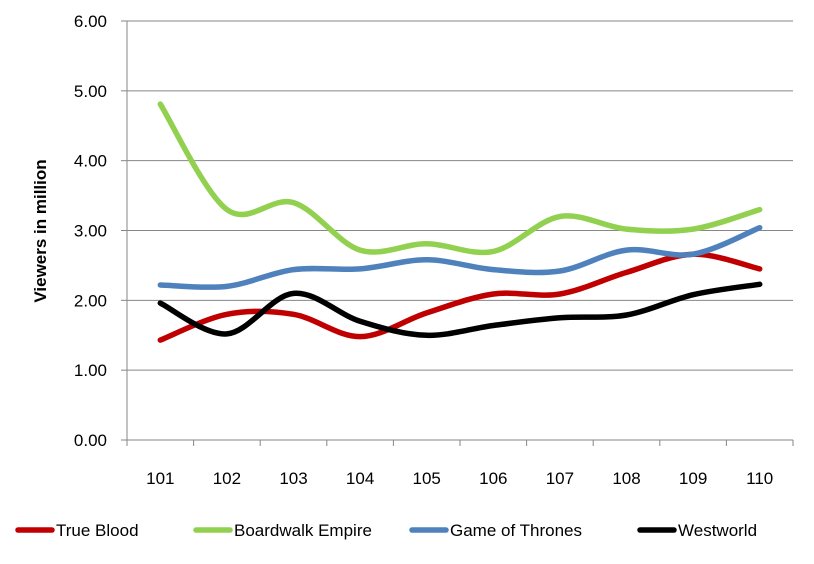  I want to click on x-tick-label: 104, so click(360, 478).